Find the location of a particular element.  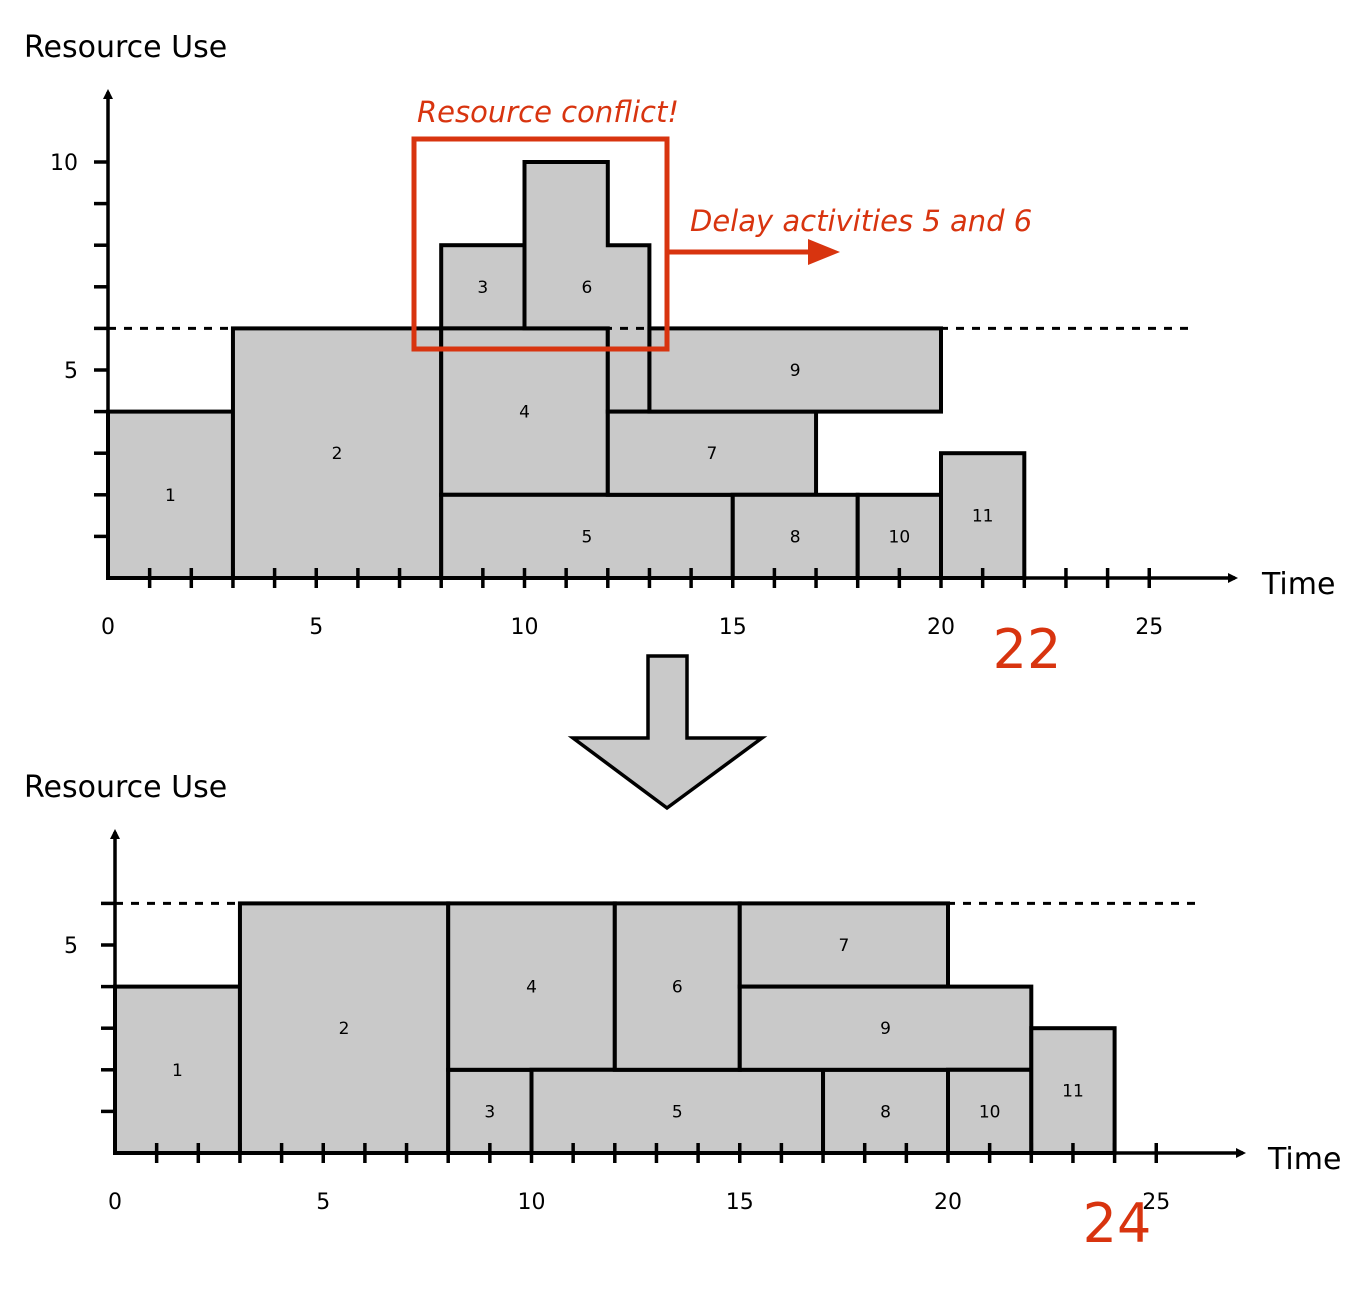

activity-2-bar is located at coordinates (337, 453).